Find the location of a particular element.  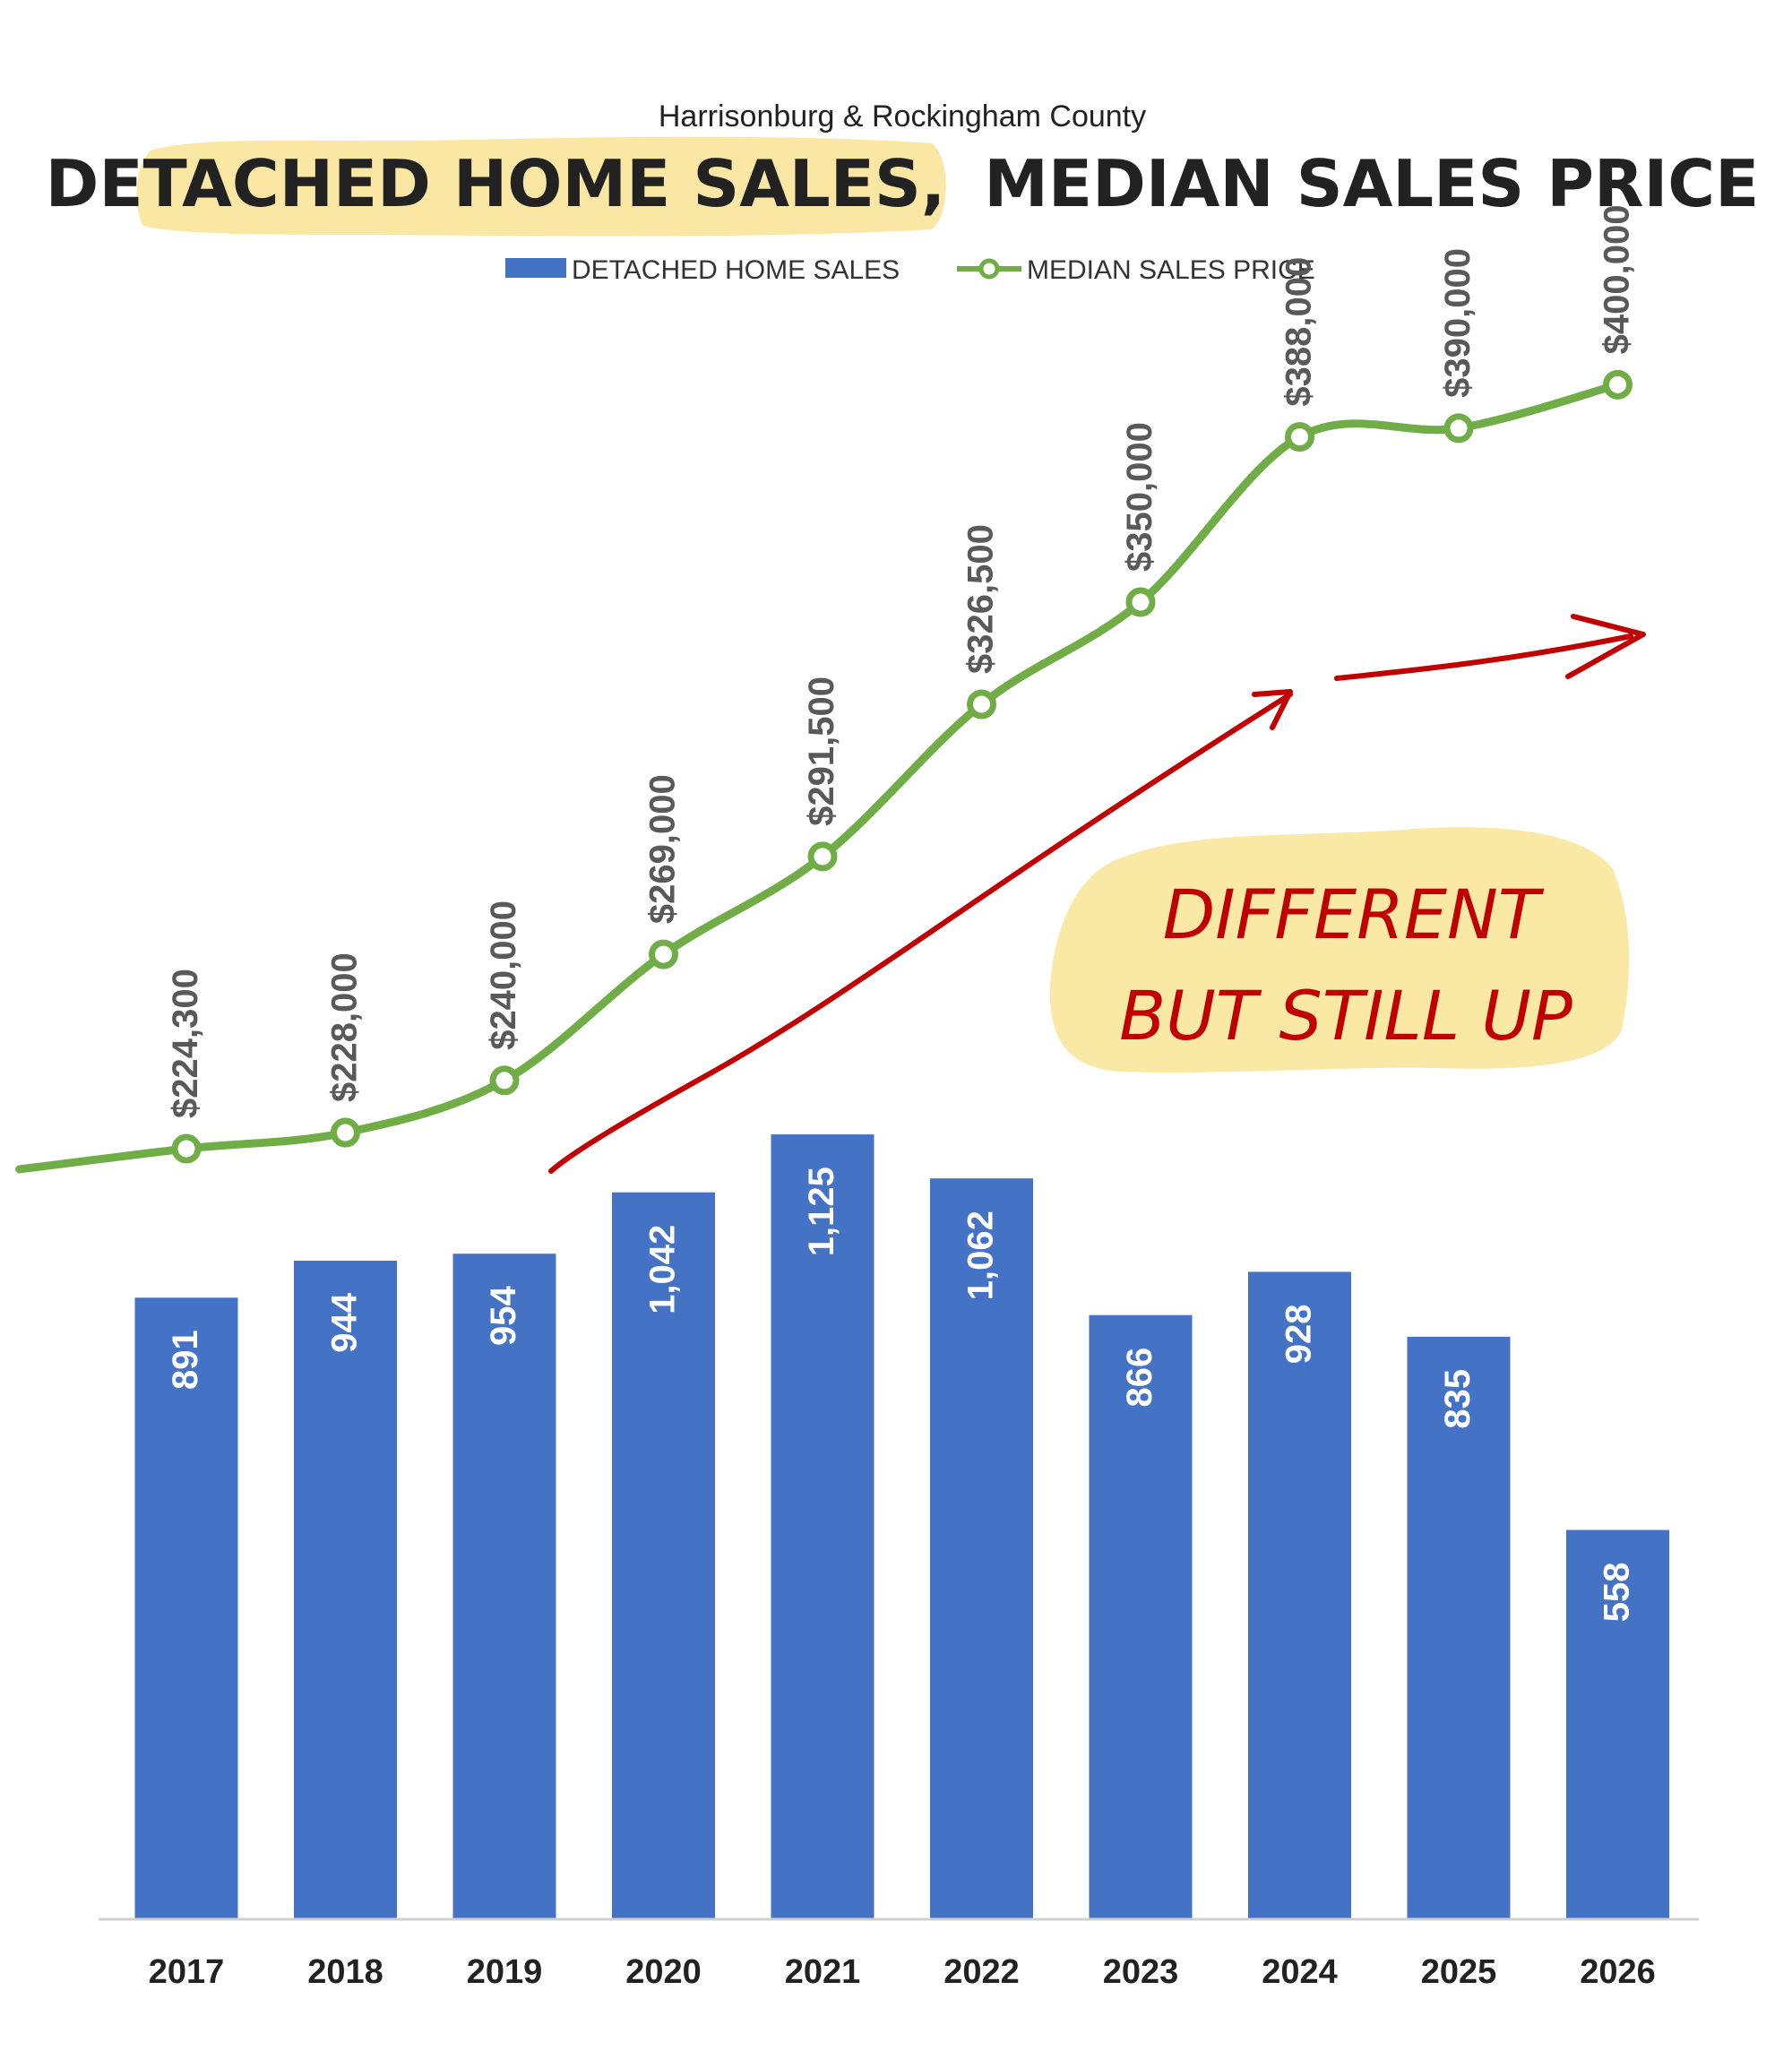

bar-label-2023: 866 is located at coordinates (1139, 1378).